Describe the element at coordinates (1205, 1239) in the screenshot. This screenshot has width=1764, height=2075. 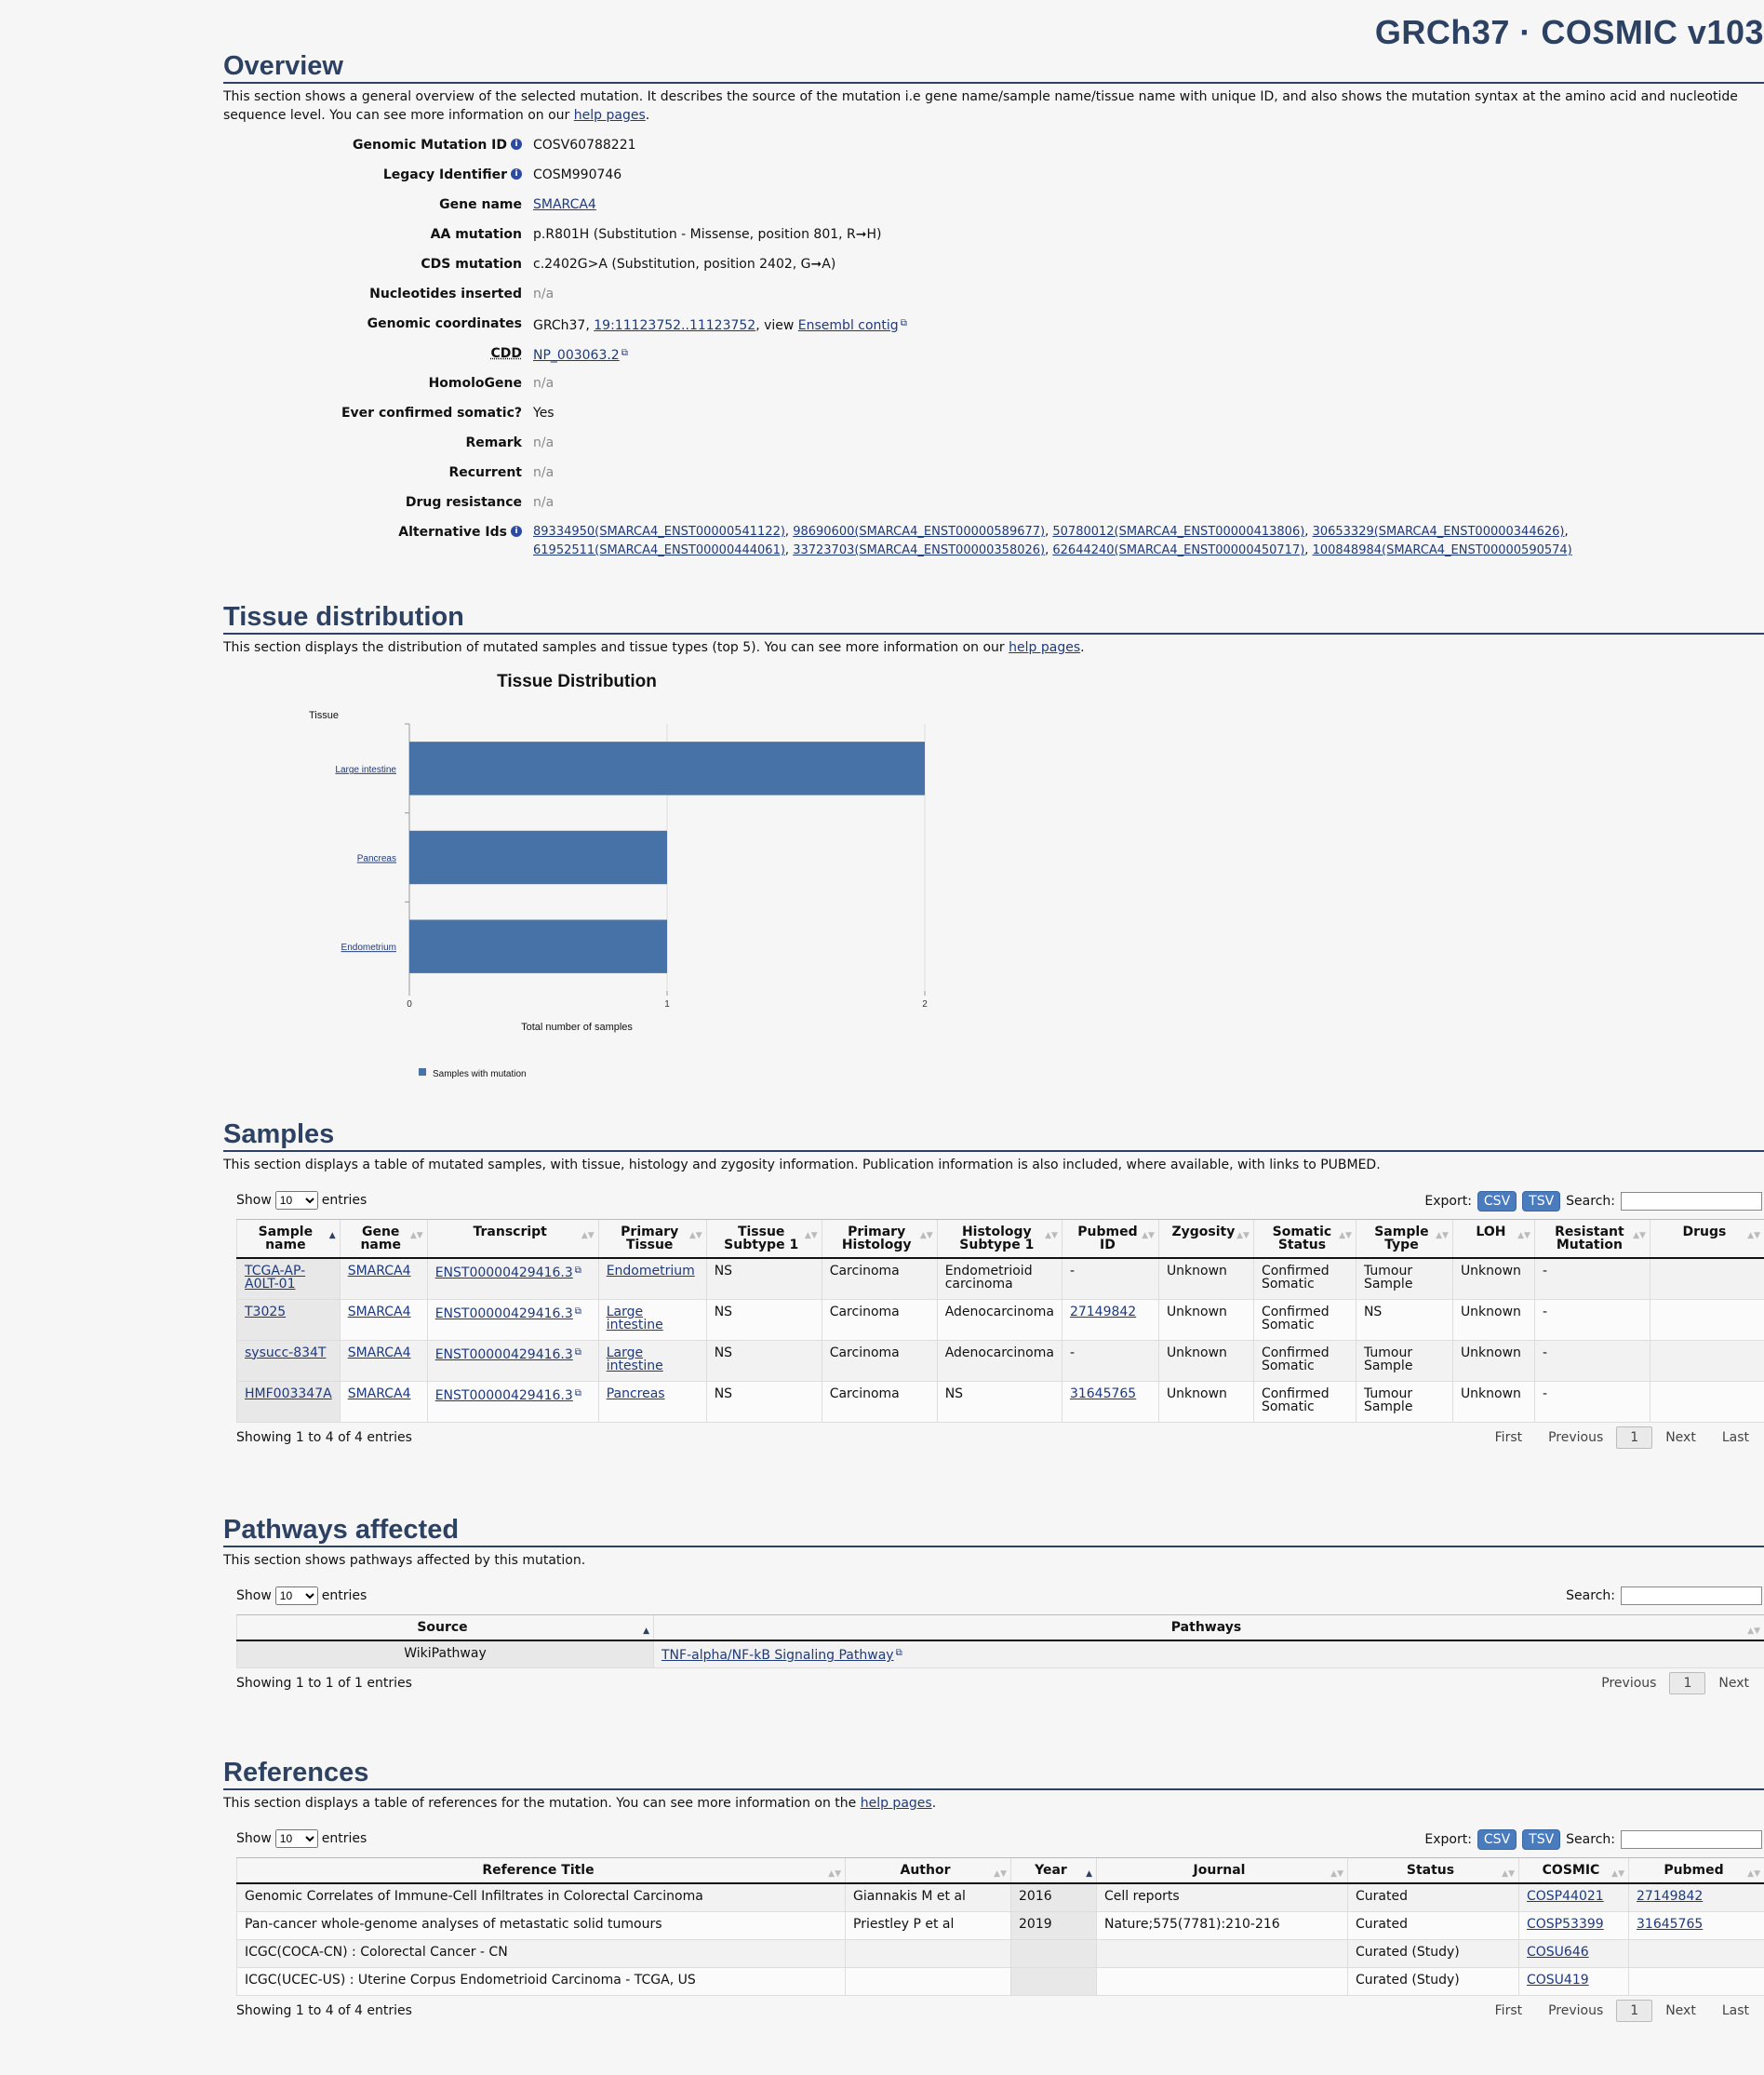
I see `column-header-zygosity: Zygosity ▲▼` at that location.